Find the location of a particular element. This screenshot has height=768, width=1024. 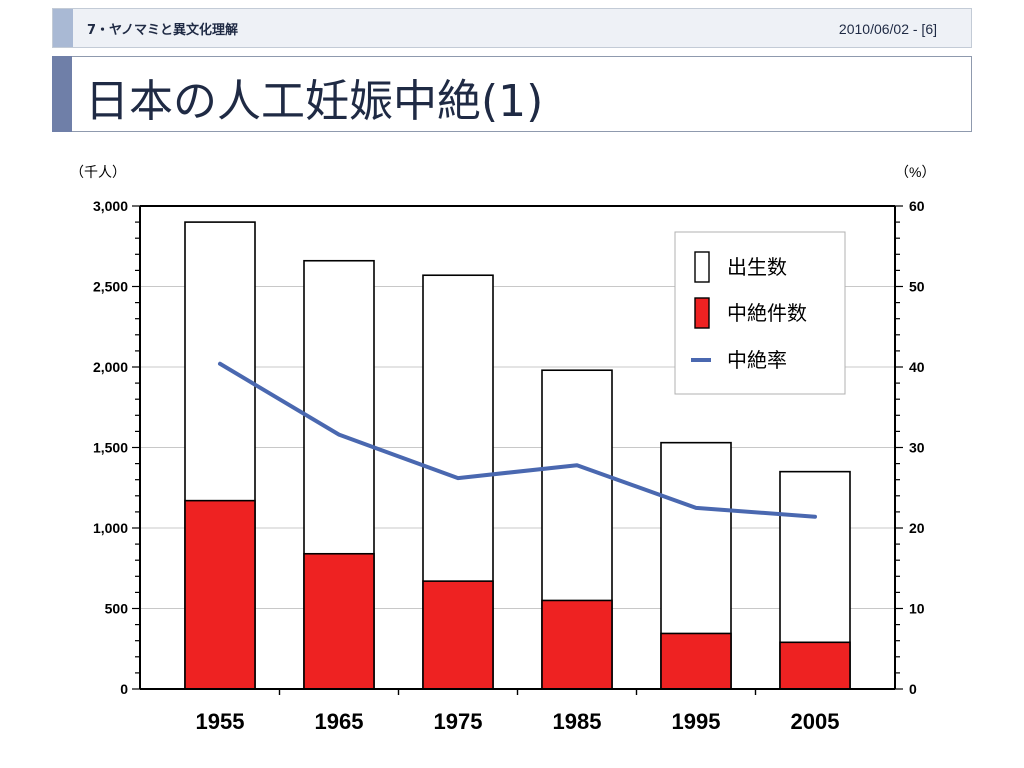

y-right-tick-label: 0 is located at coordinates (913, 689).